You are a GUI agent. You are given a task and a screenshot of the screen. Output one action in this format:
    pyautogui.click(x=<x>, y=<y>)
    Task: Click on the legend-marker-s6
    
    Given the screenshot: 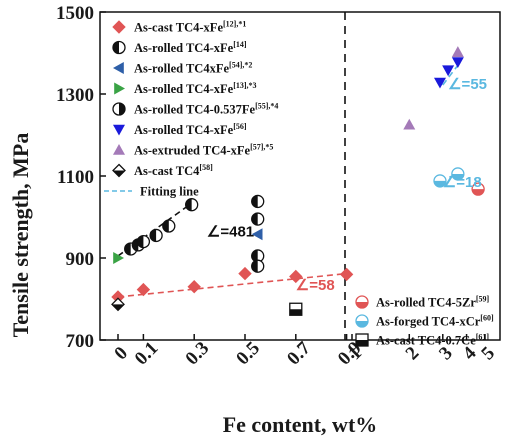 What is the action you would take?
    pyautogui.click(x=119, y=130)
    